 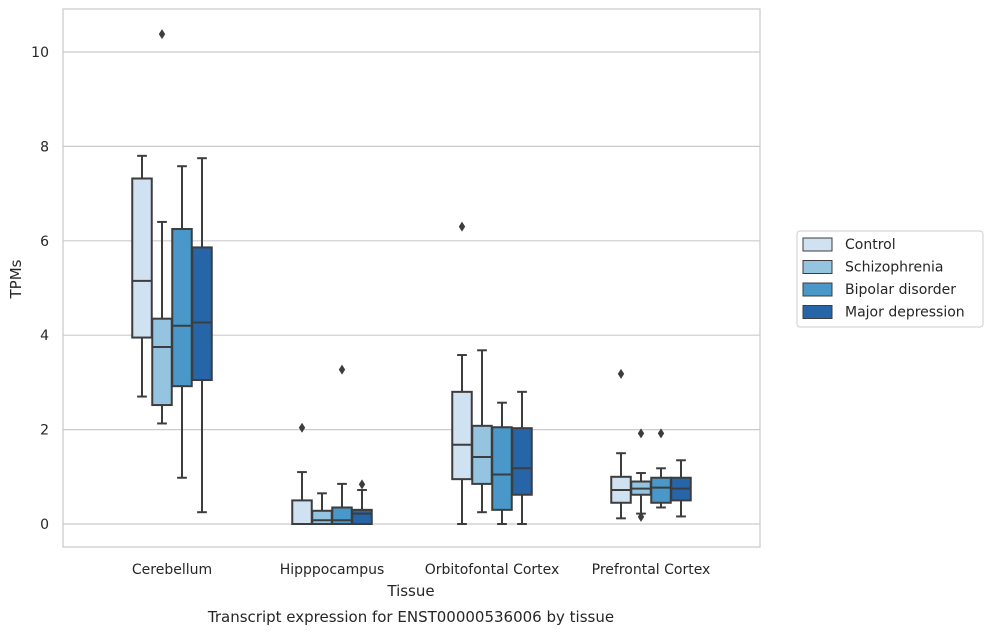 I want to click on legend-item: Schizophrenia, so click(x=872, y=268).